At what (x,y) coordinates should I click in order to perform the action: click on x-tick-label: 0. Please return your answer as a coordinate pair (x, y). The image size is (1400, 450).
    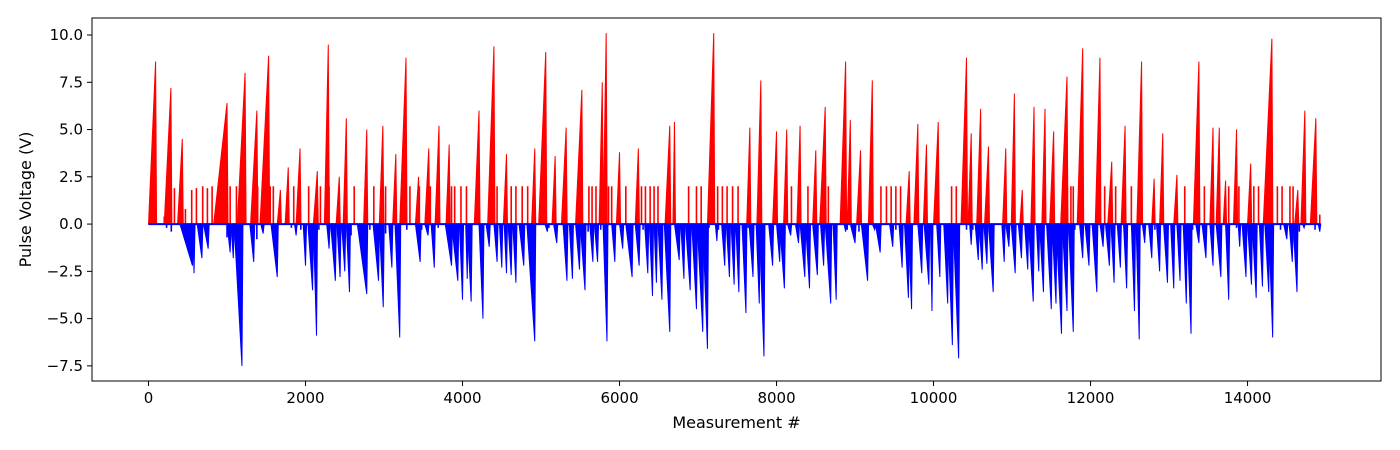
    Looking at the image, I should click on (149, 398).